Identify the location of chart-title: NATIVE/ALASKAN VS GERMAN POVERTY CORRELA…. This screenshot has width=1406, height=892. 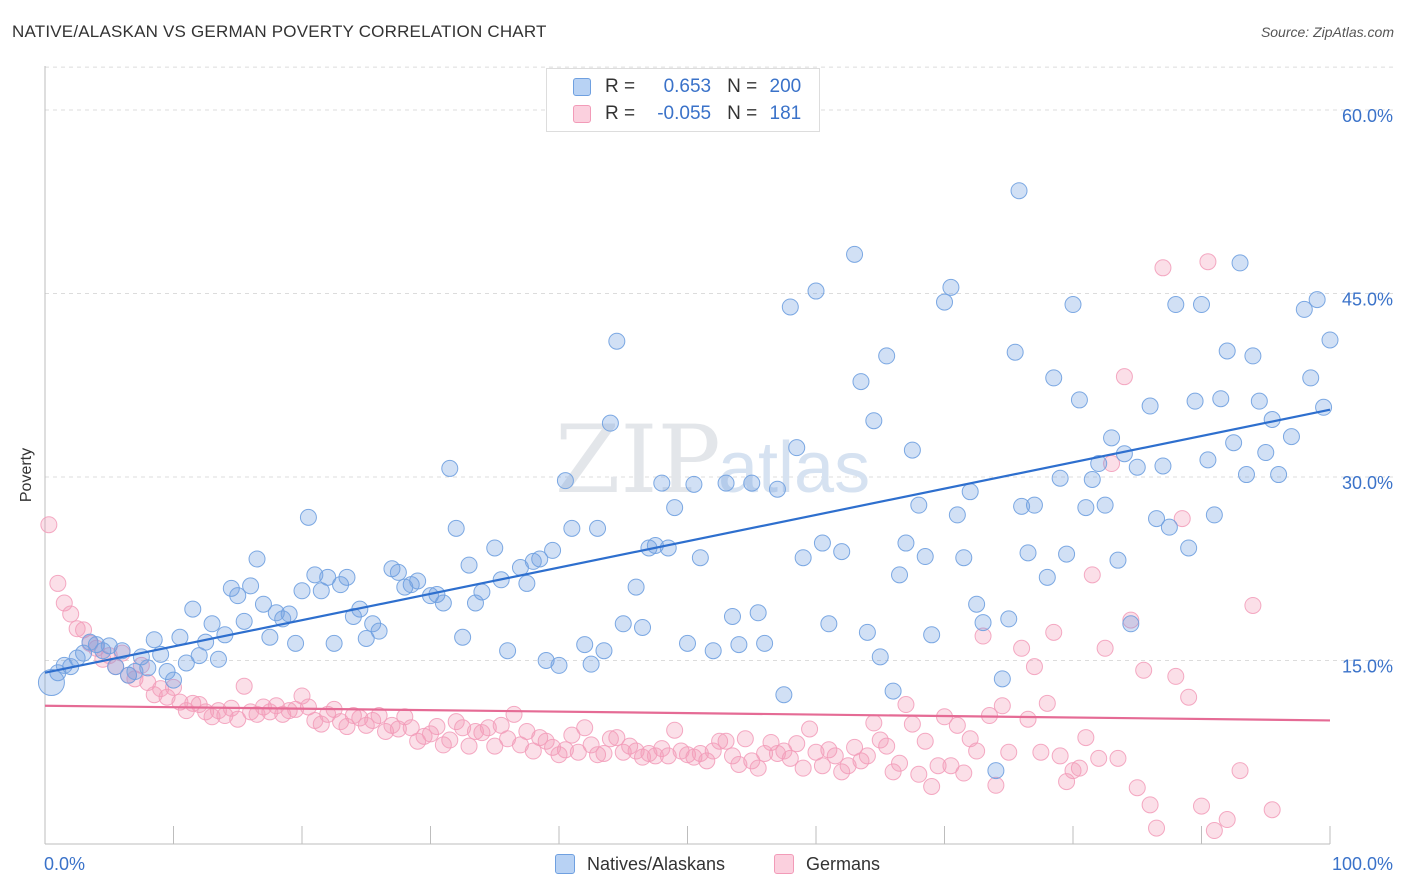
(279, 31).